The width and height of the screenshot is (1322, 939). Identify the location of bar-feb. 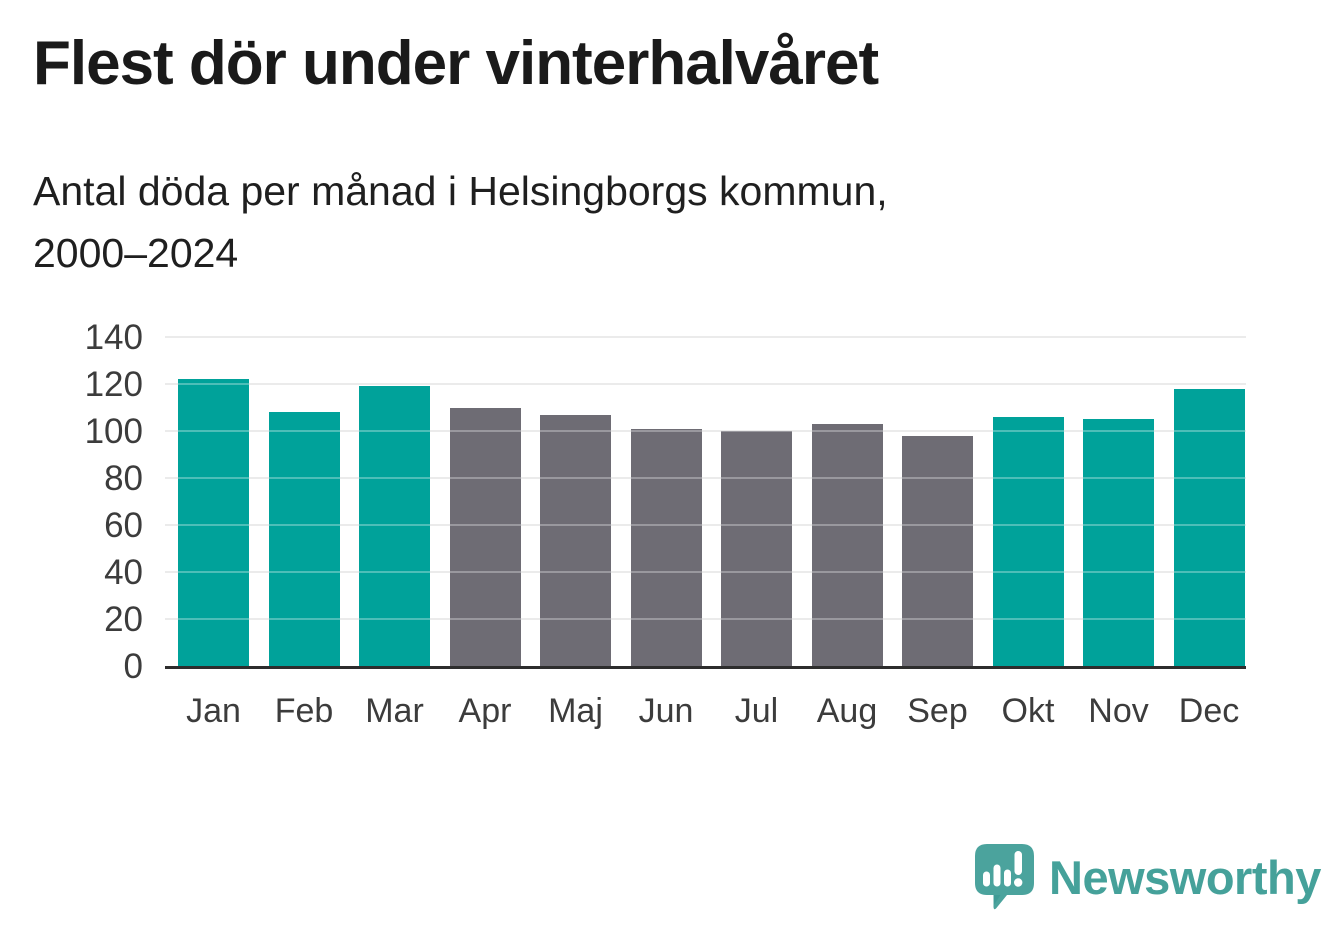
(304, 539).